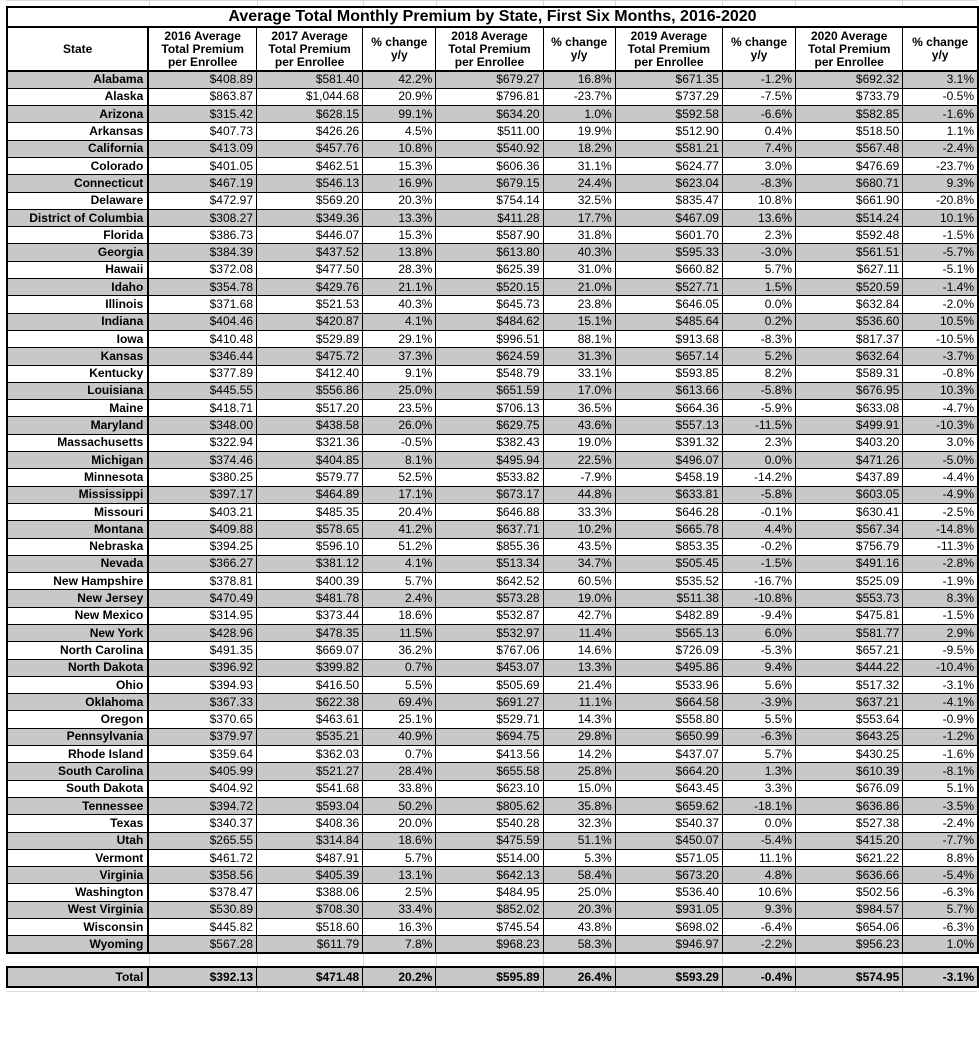  Describe the element at coordinates (489, 391) in the screenshot. I see `cell-premium-2018: $651.59` at that location.